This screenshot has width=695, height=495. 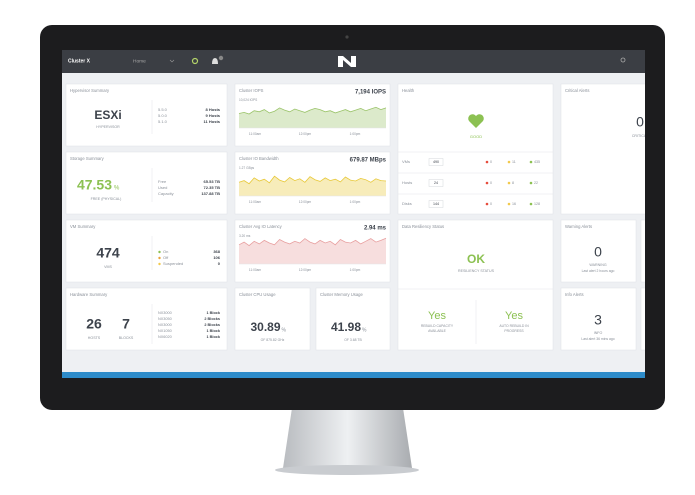 I want to click on health-total: 24, so click(x=436, y=183).